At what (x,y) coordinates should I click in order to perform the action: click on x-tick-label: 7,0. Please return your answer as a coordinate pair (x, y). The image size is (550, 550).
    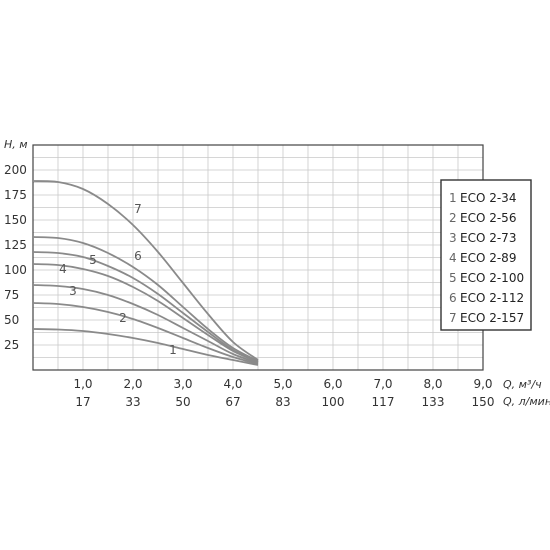
    Looking at the image, I should click on (382, 384).